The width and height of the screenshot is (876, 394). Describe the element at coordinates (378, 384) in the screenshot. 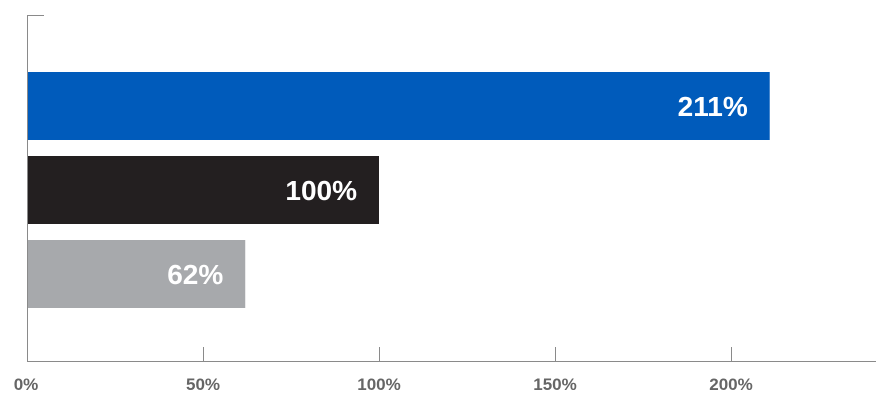

I see `x-tick-label-2: 100%` at that location.